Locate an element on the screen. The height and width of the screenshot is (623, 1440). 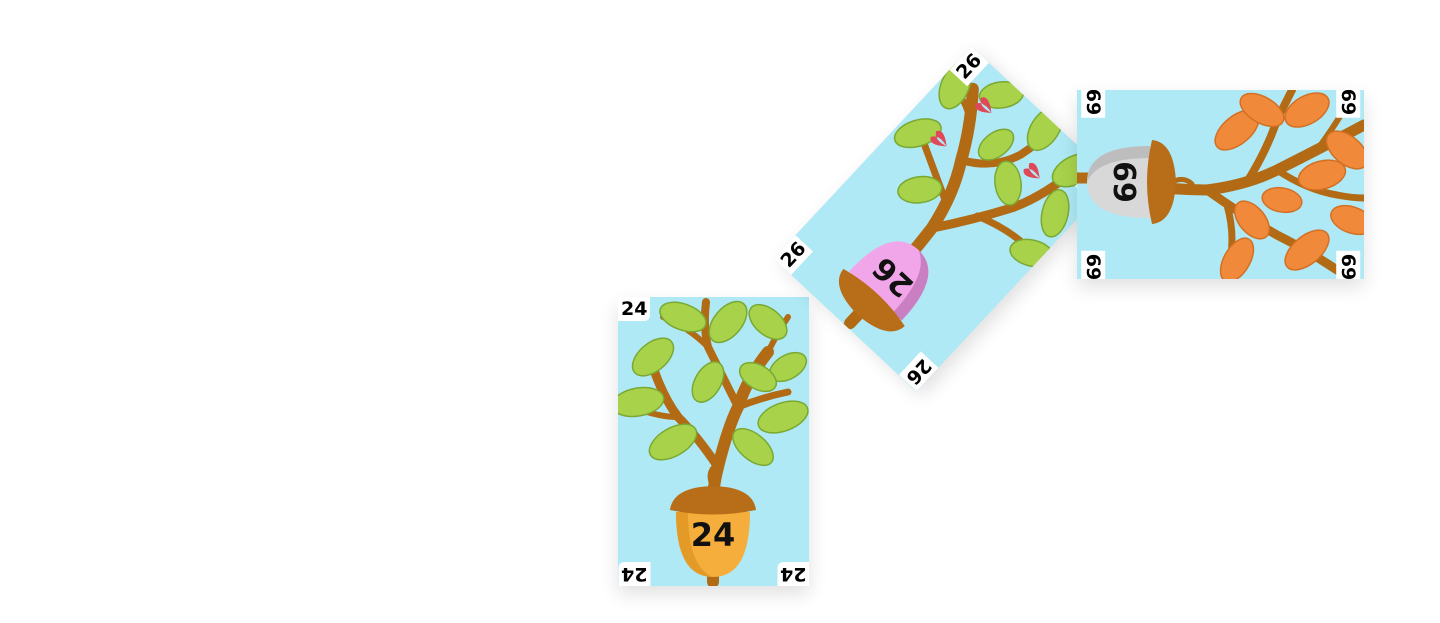
corner-number-bottom-left: 69 is located at coordinates (1093, 264).